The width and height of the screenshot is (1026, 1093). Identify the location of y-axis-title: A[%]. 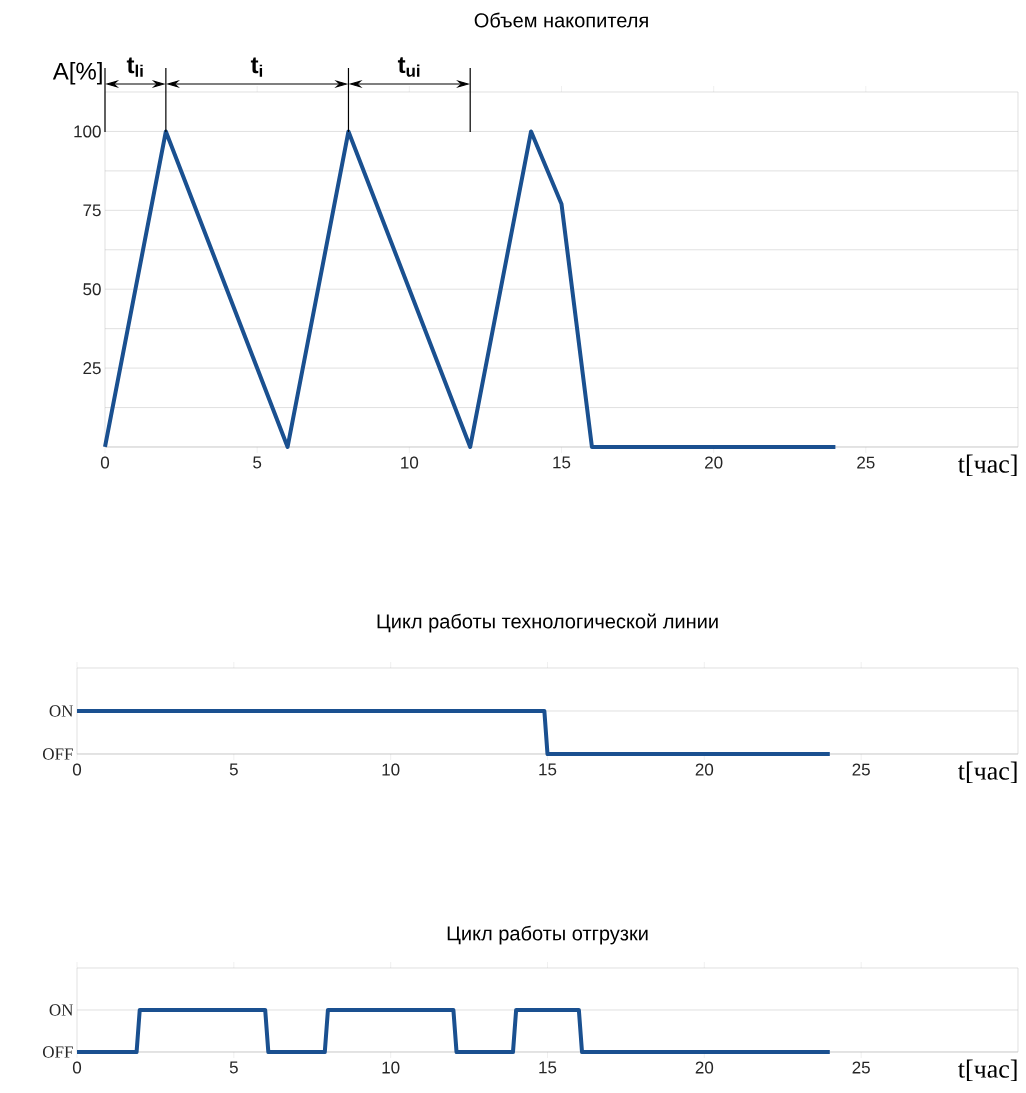
(77, 73).